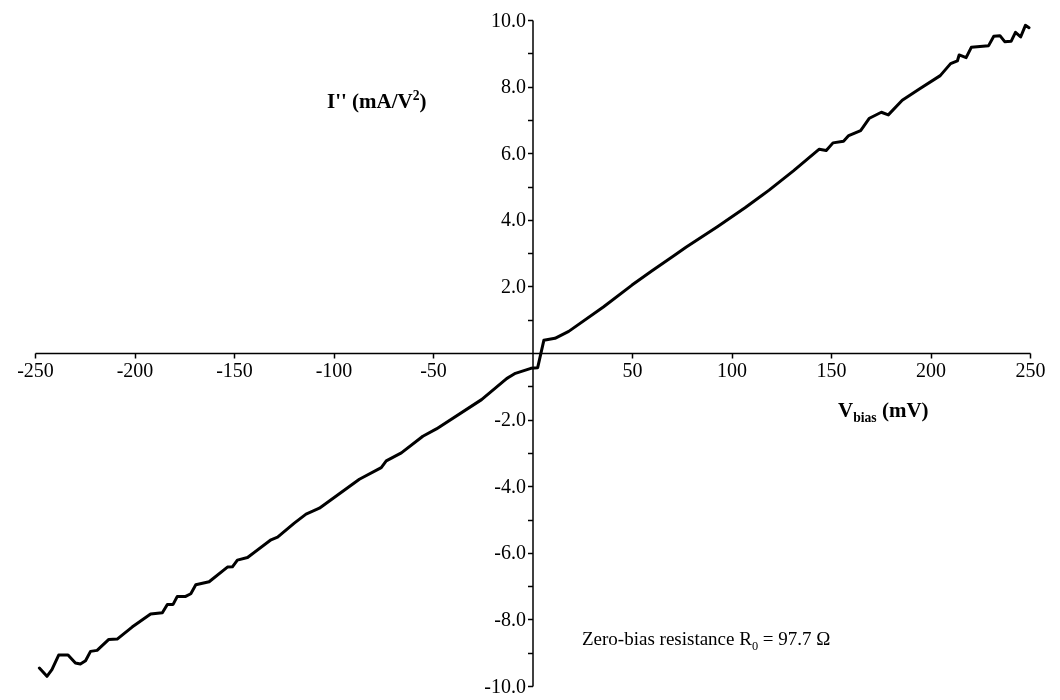 Image resolution: width=1060 pixels, height=700 pixels. Describe the element at coordinates (831, 369) in the screenshot. I see `x-tick-label: 150` at that location.